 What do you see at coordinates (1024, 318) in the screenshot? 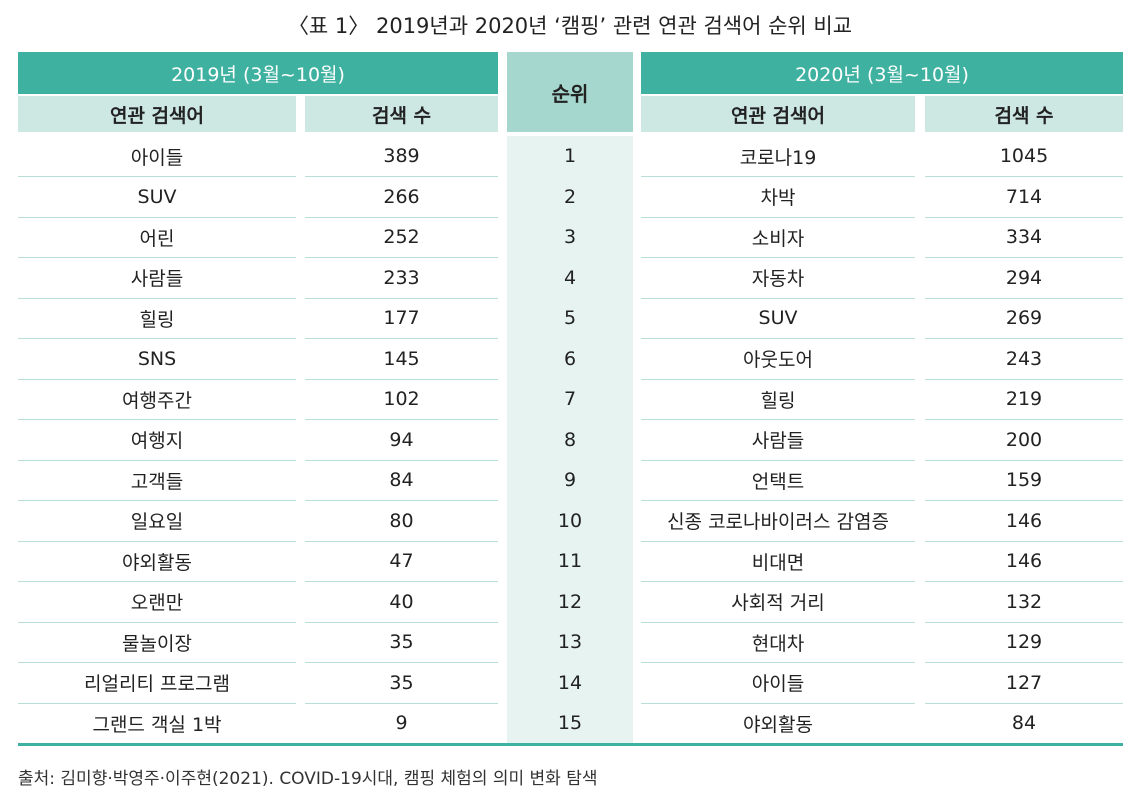
I see `count-2020-cell: 269` at bounding box center [1024, 318].